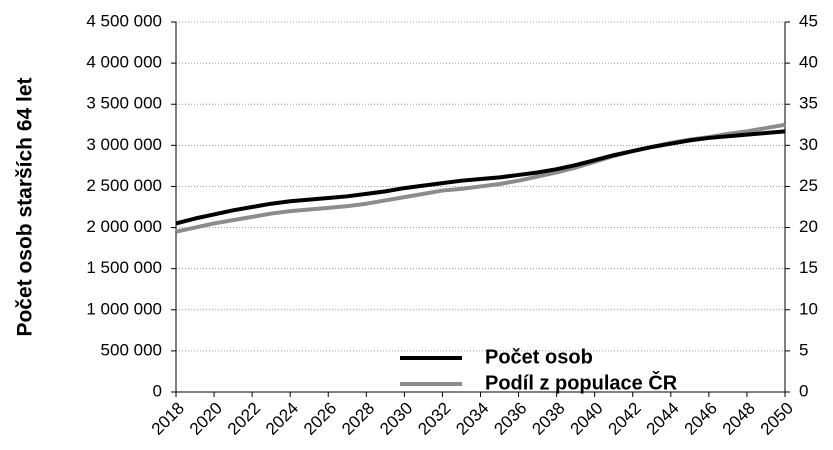 Image resolution: width=833 pixels, height=450 pixels. I want to click on y2-tick-label: 10, so click(808, 308).